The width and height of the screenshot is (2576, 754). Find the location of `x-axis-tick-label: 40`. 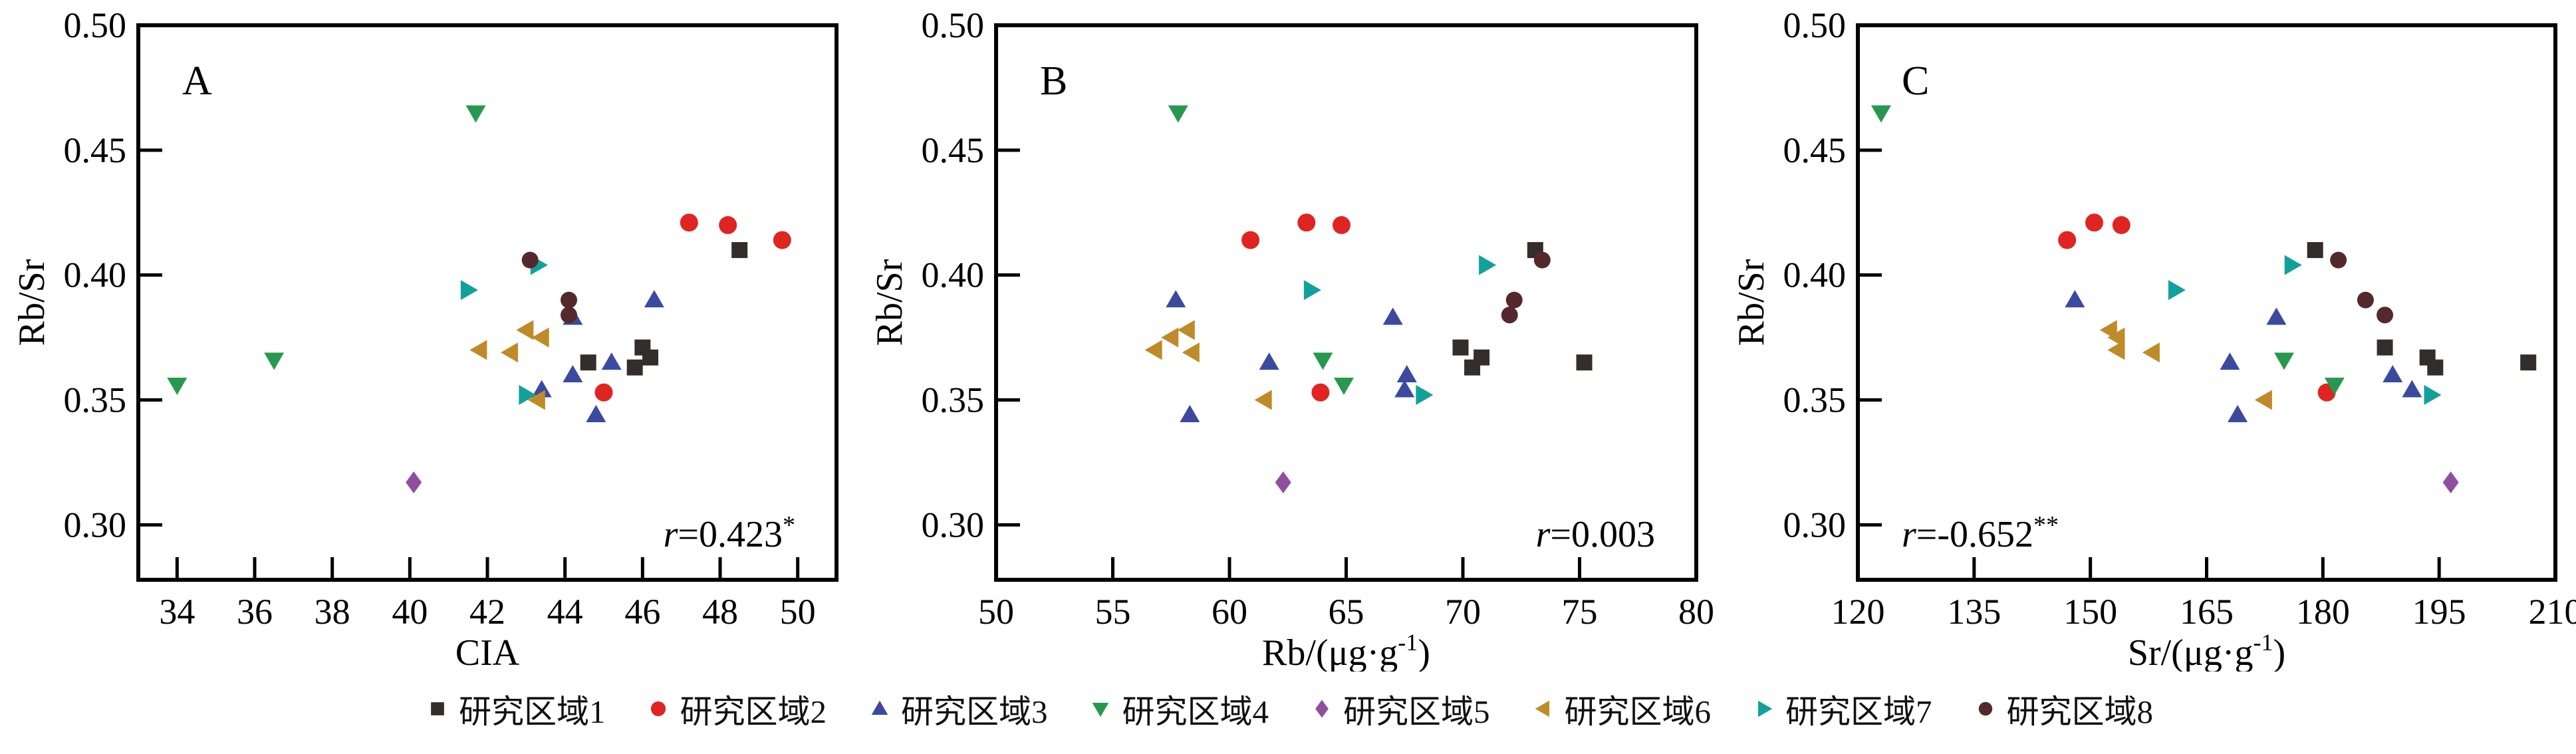

x-axis-tick-label: 40 is located at coordinates (410, 612).